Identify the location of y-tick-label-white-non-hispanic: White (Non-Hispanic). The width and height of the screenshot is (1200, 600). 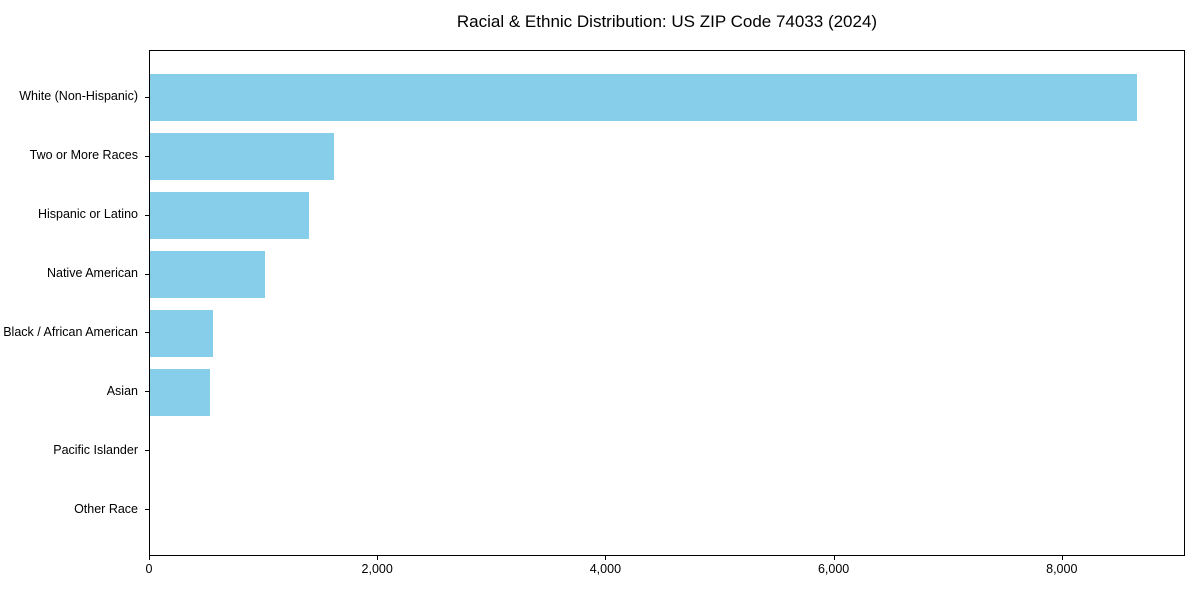
(78, 96).